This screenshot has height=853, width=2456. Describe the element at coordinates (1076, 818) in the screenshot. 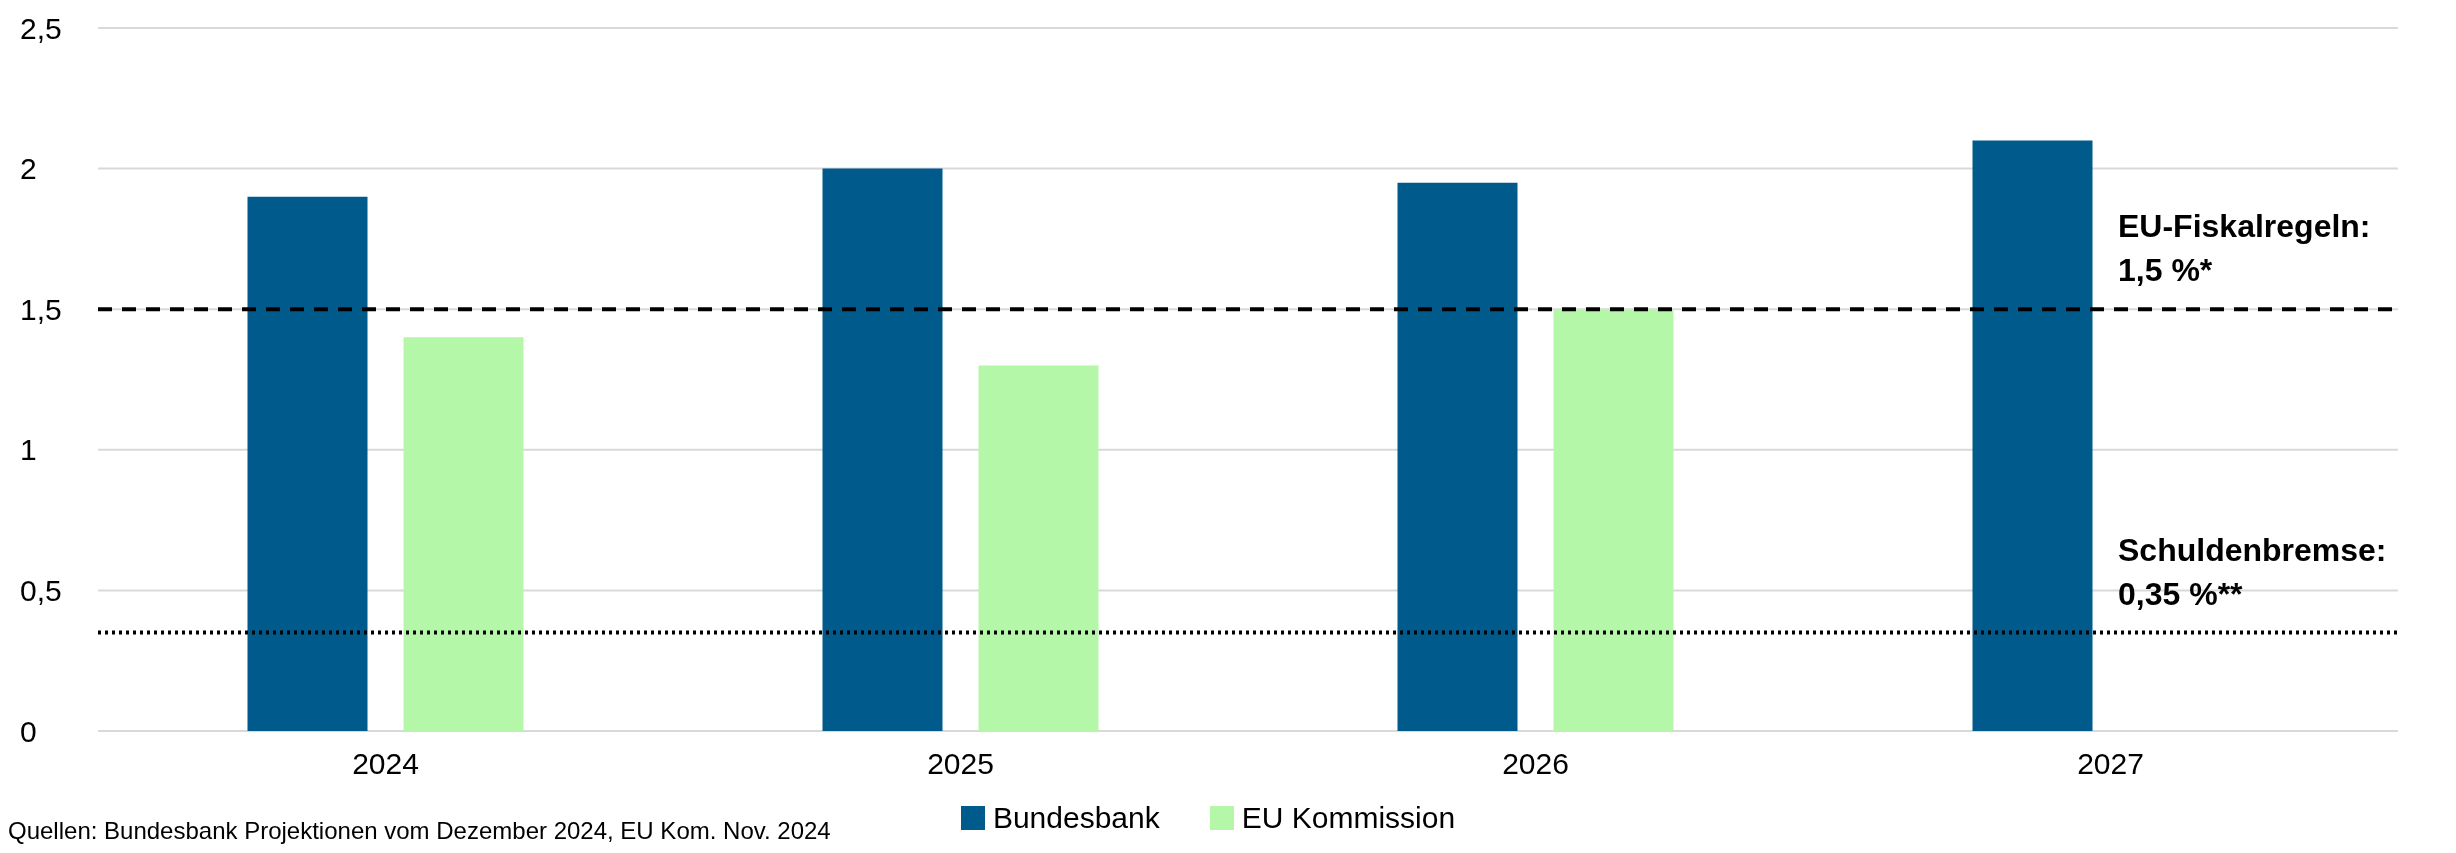

I see `legend-label: Bundesbank` at that location.